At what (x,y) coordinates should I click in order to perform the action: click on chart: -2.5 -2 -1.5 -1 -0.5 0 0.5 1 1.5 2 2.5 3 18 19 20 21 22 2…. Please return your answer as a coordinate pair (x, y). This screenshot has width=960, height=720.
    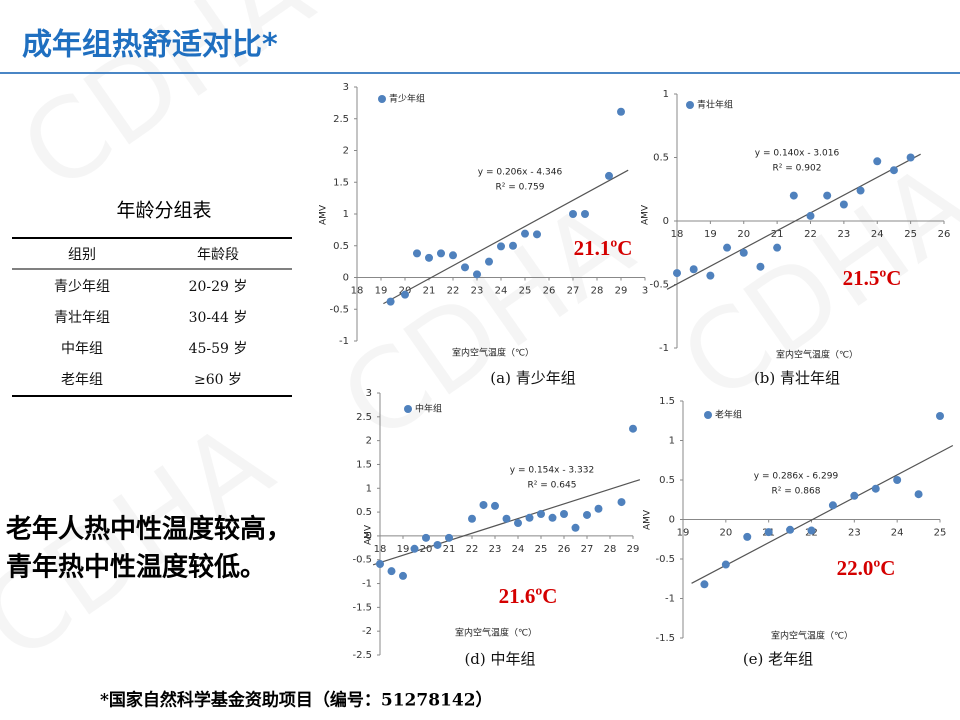
    Looking at the image, I should click on (496, 528).